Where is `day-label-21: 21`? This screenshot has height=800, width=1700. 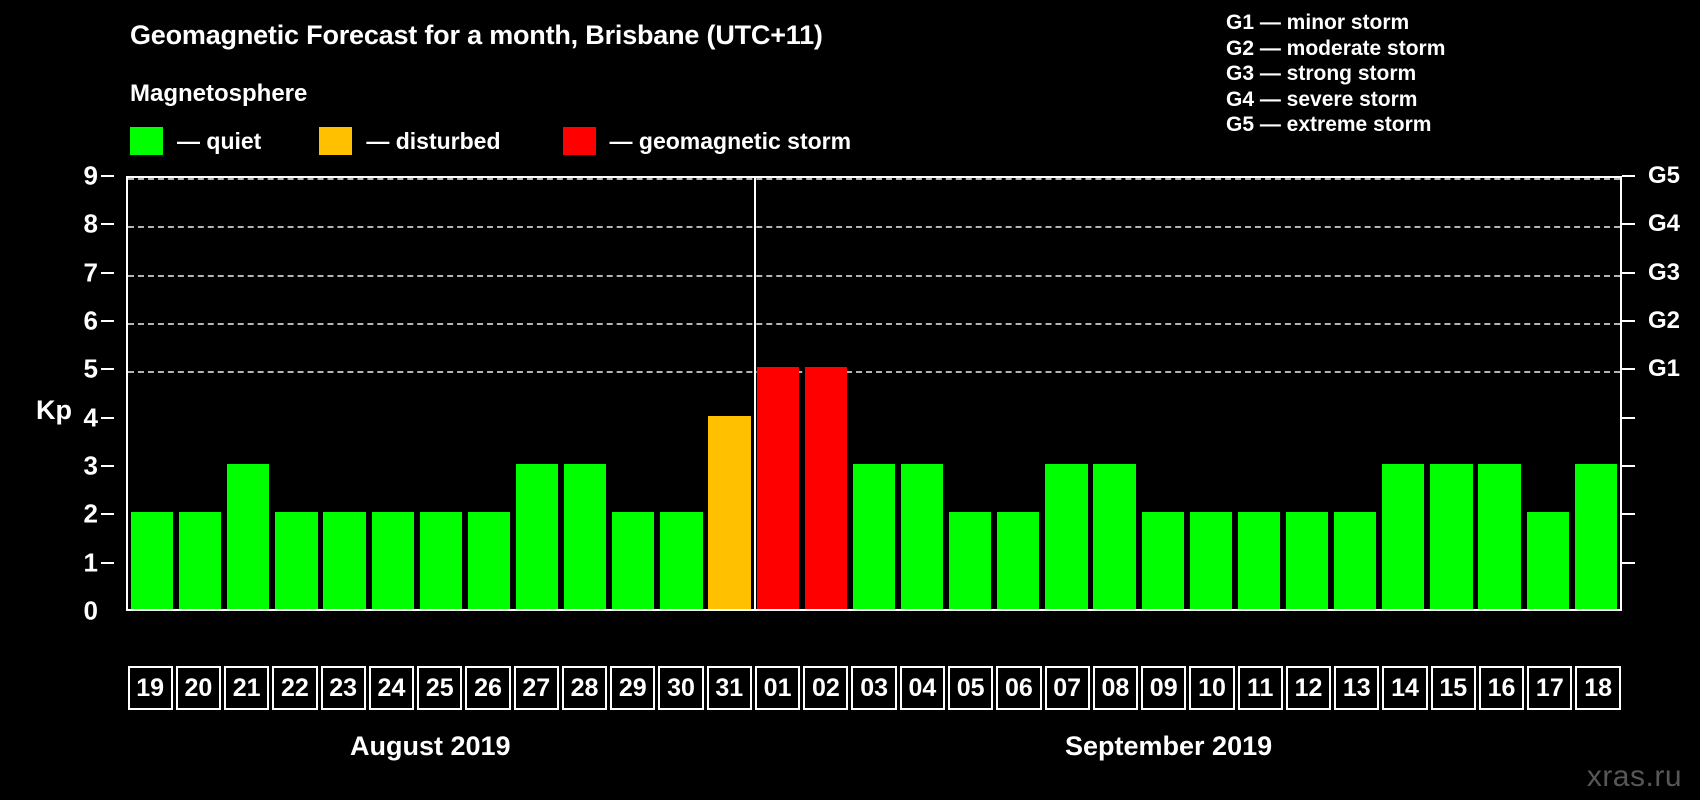 day-label-21: 21 is located at coordinates (247, 688).